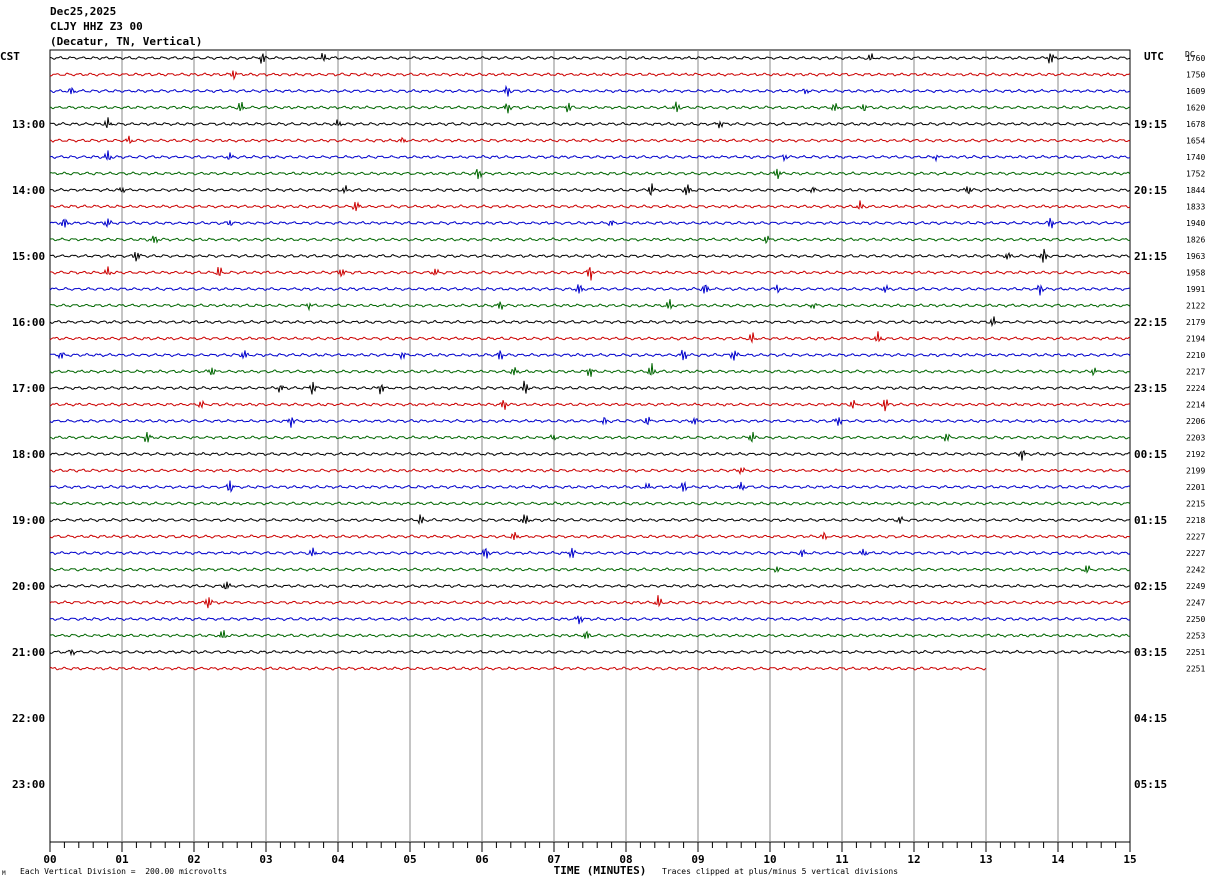 The width and height of the screenshot is (1210, 886). Describe the element at coordinates (1195, 438) in the screenshot. I see `dc-offset-value: 2203` at that location.